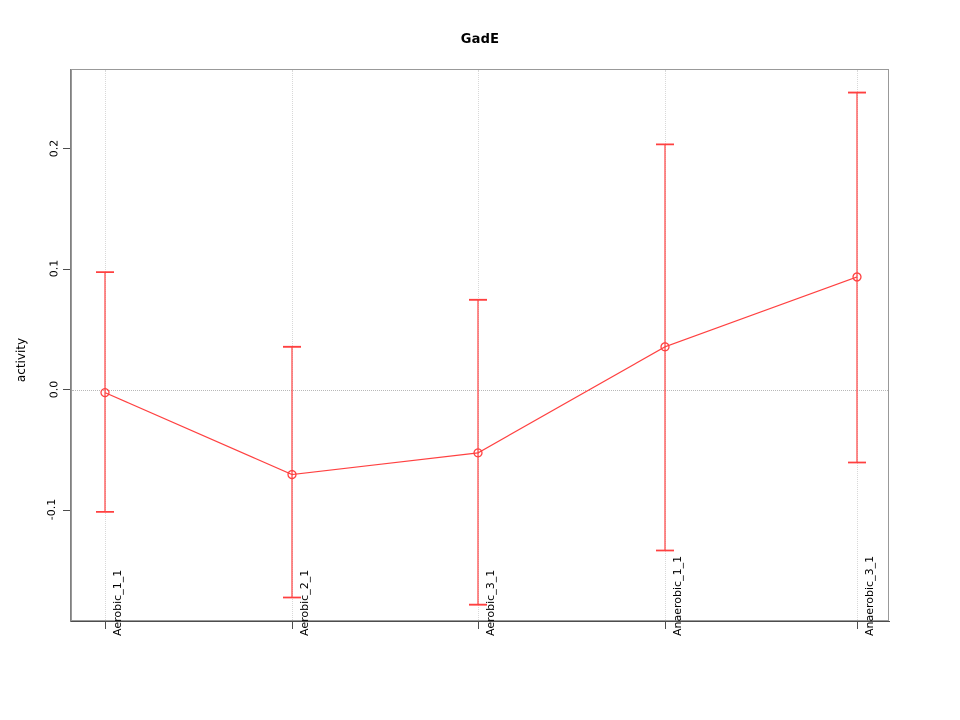 The image size is (960, 720). What do you see at coordinates (70, 345) in the screenshot?
I see `y-axis-line` at bounding box center [70, 345].